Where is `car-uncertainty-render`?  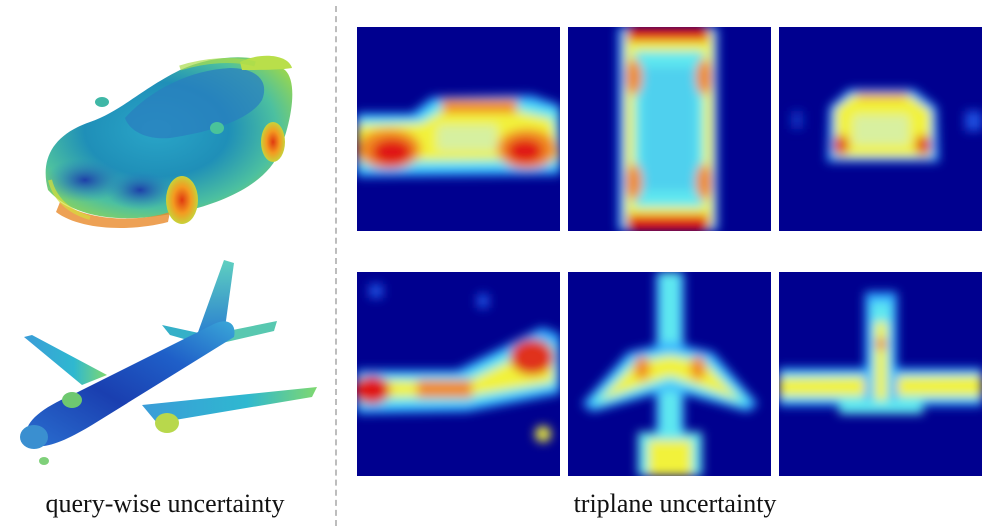 car-uncertainty-render is located at coordinates (165, 135).